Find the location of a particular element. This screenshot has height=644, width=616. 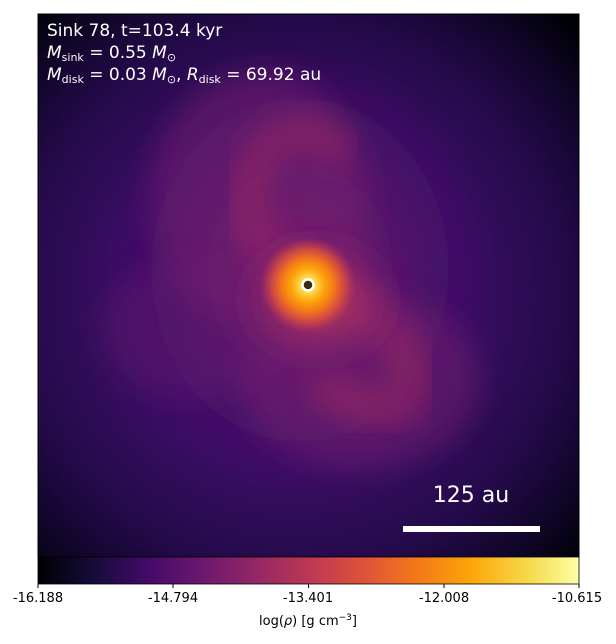

unit-exponent: −3 is located at coordinates (345, 618).